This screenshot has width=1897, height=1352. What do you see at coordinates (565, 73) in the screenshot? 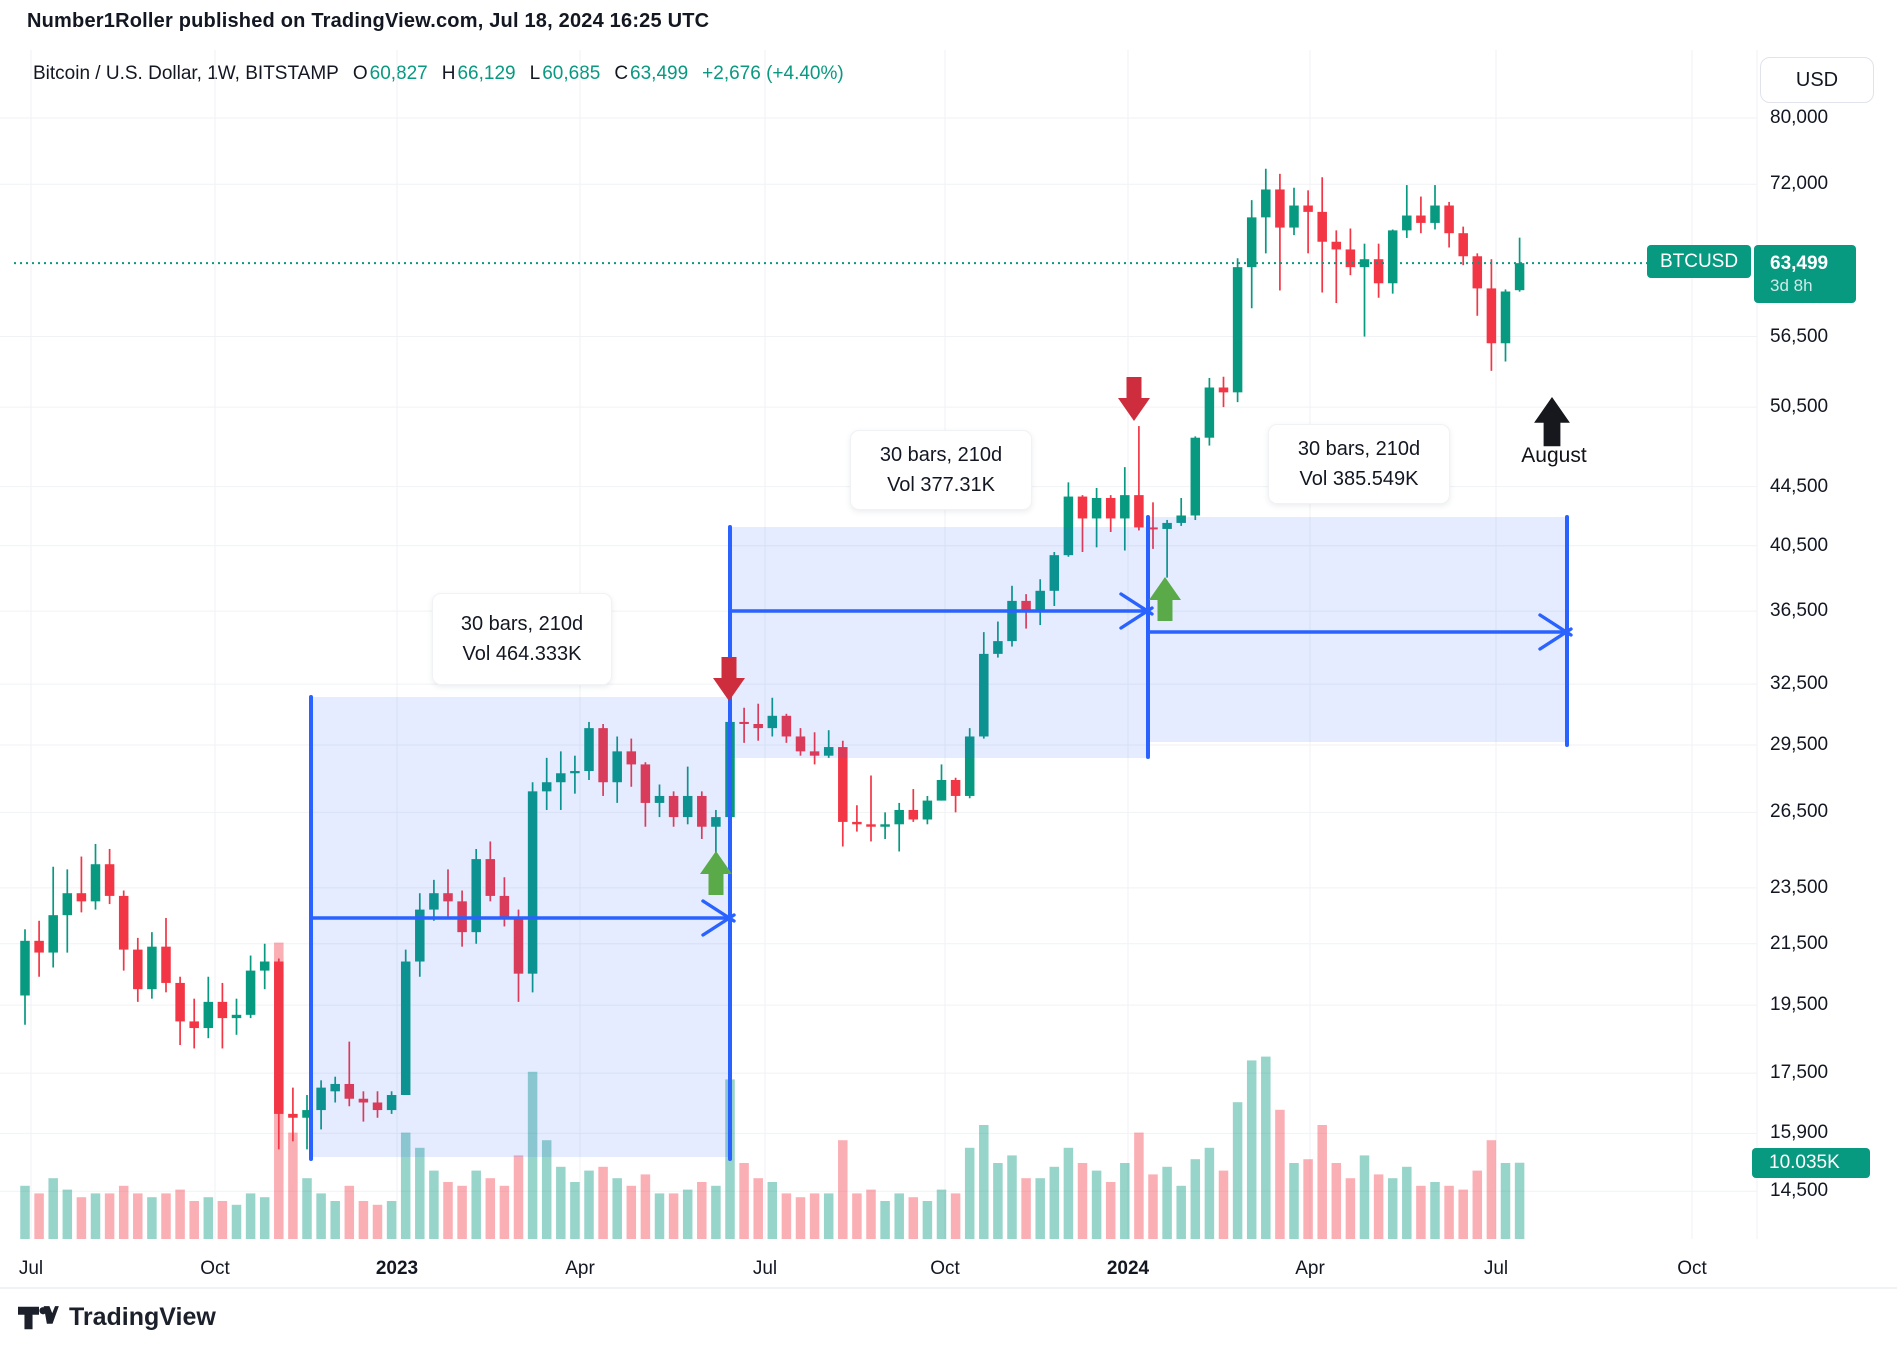
I see `ohlc-low: L 60,685` at bounding box center [565, 73].